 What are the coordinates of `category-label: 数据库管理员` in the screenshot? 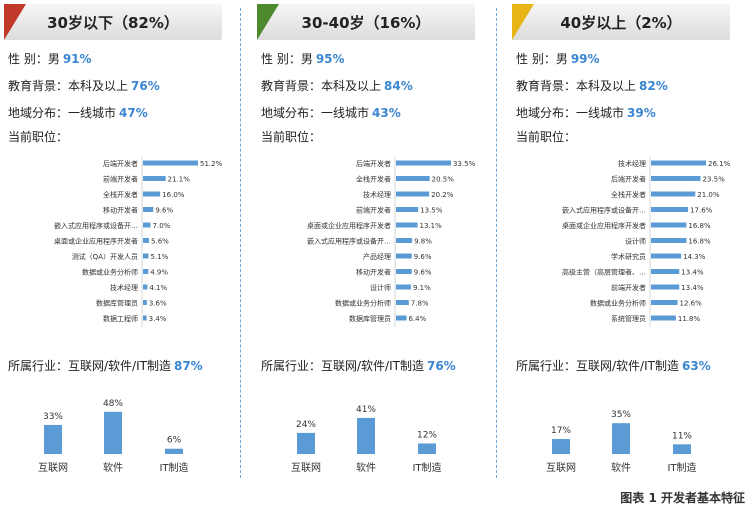 It's located at (117, 303).